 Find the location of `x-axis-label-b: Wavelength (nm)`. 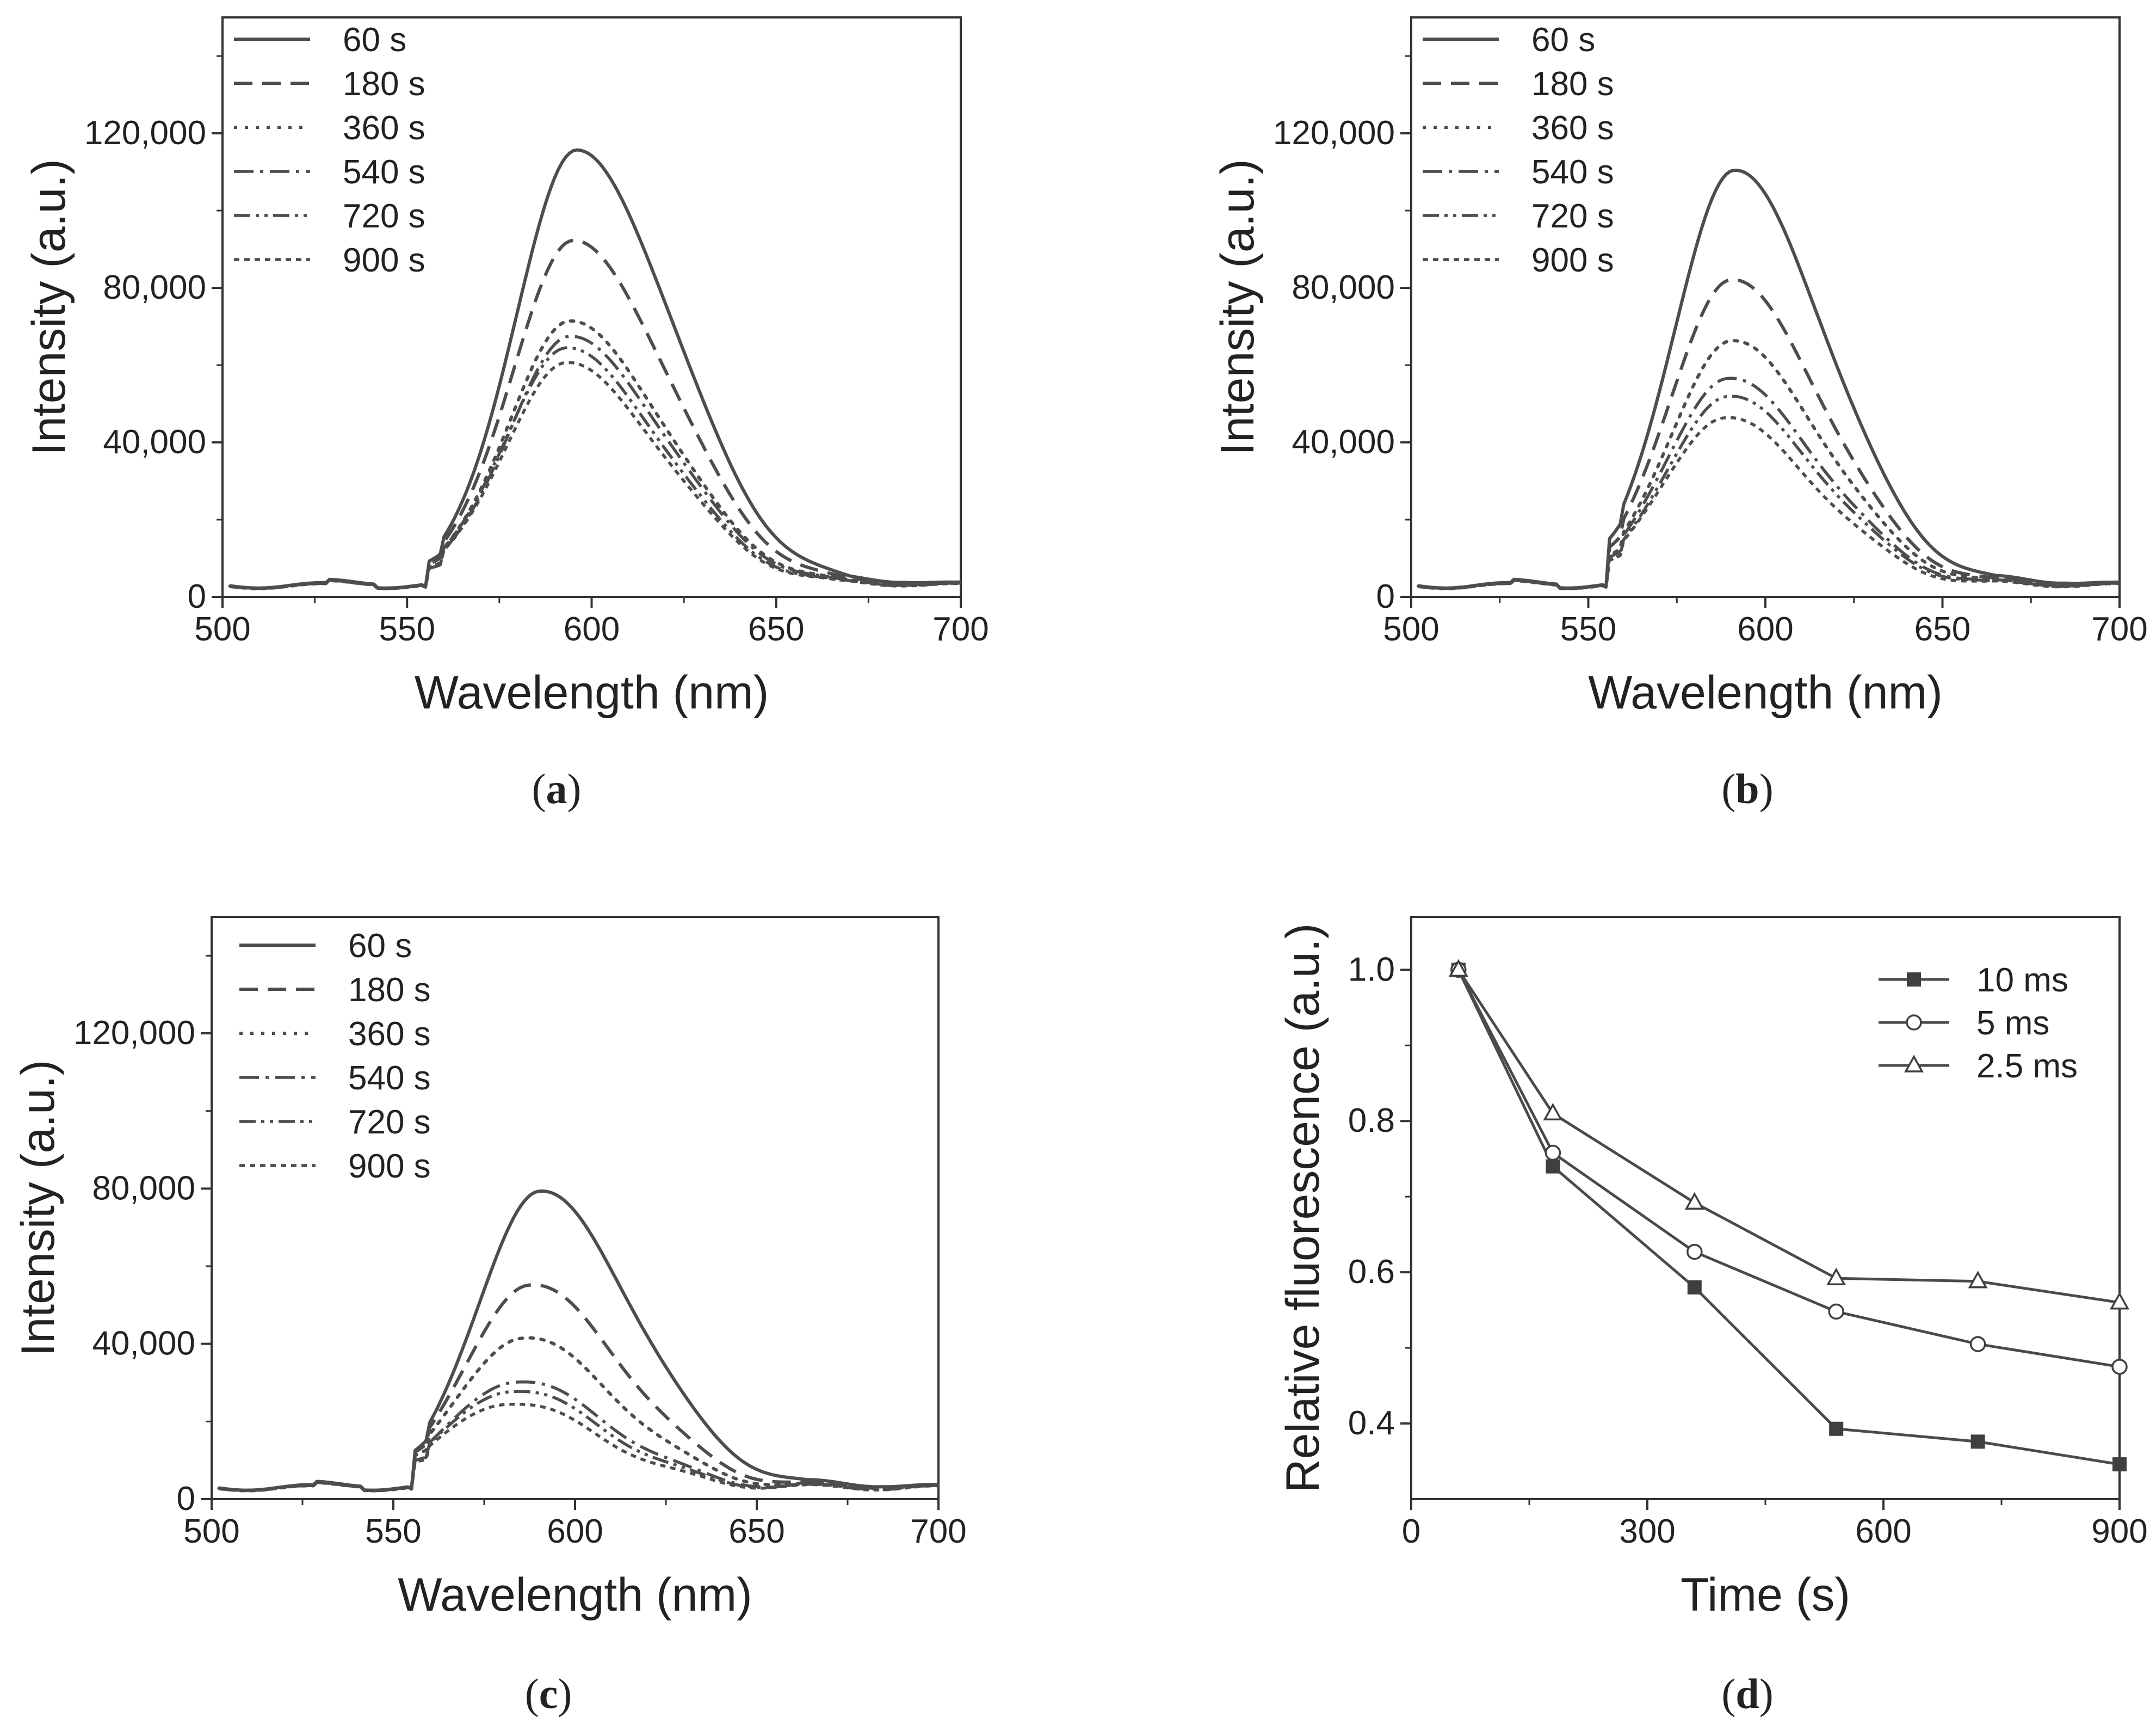

x-axis-label-b: Wavelength (nm) is located at coordinates (1765, 693).